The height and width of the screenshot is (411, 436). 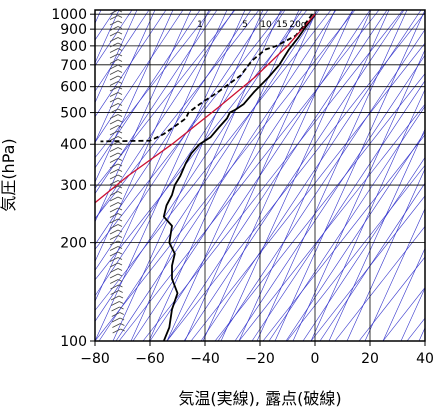 I want to click on x-tick-label: −80, so click(x=95, y=359).